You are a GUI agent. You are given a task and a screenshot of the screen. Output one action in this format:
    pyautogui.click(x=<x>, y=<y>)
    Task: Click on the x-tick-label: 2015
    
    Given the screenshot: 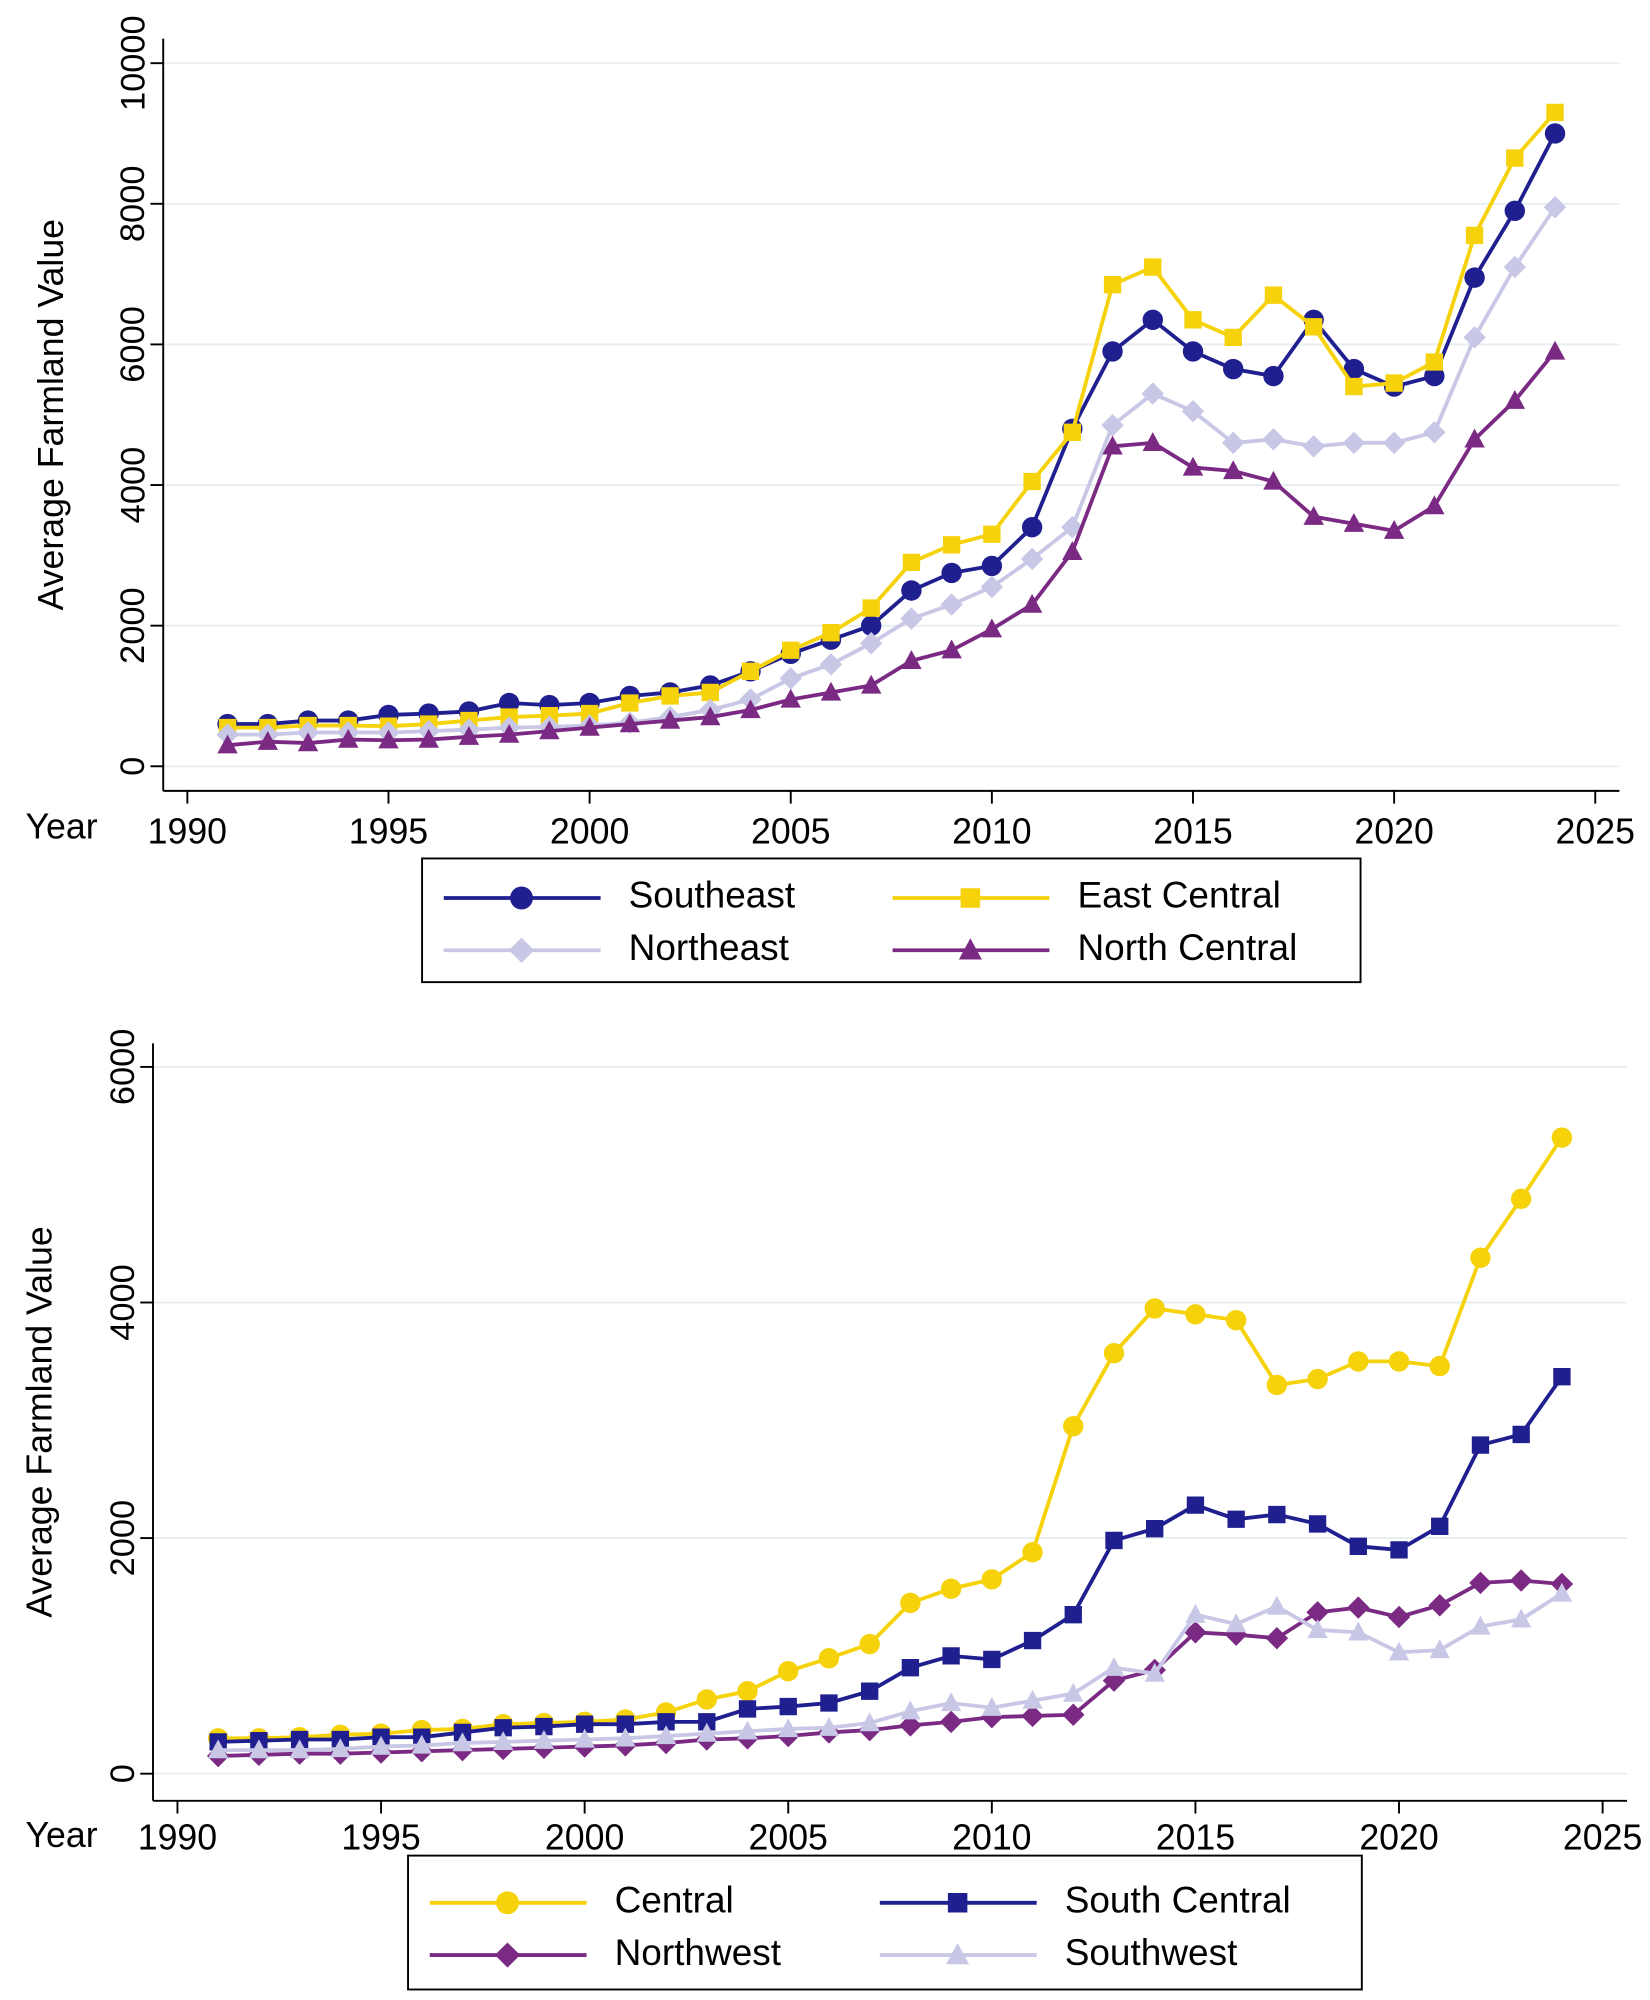 What is the action you would take?
    pyautogui.click(x=1195, y=1838)
    